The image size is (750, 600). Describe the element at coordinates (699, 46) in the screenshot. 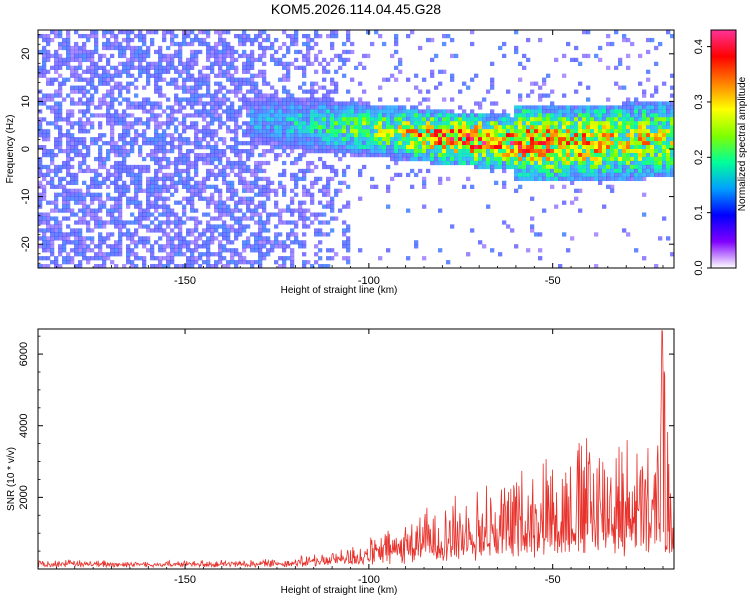

I see `colorbar-tick-label: 0.4` at that location.